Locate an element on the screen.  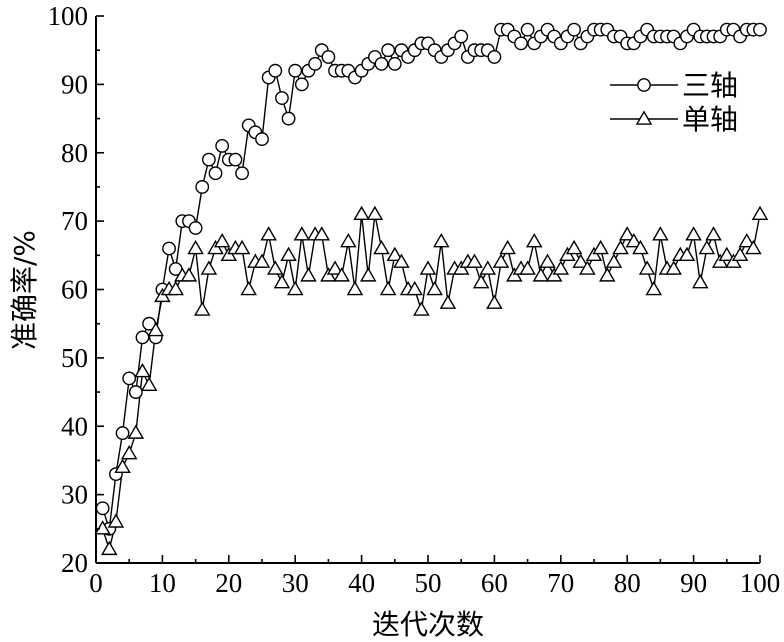
y-tick-label: 60 is located at coordinates (74, 290).